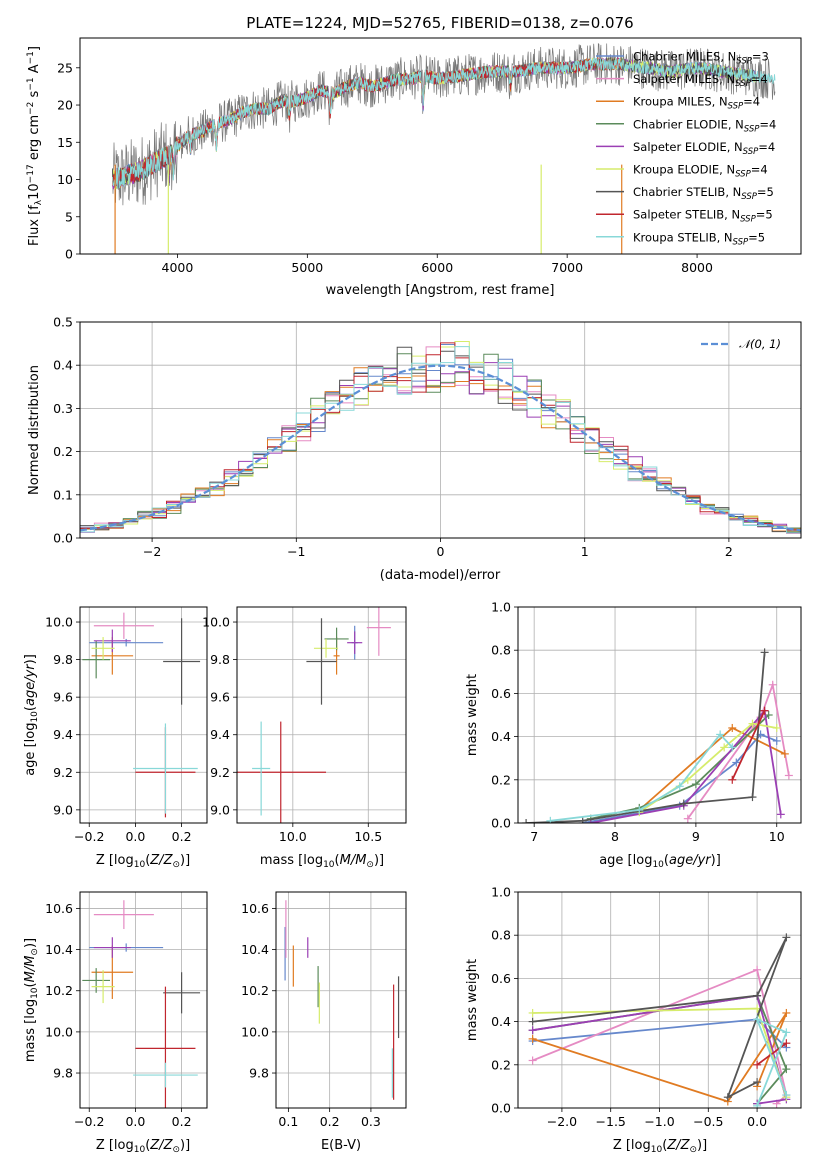 This screenshot has width=819, height=1170. What do you see at coordinates (659, 1020) in the screenshot?
I see `Z_vs_weight-lines` at bounding box center [659, 1020].